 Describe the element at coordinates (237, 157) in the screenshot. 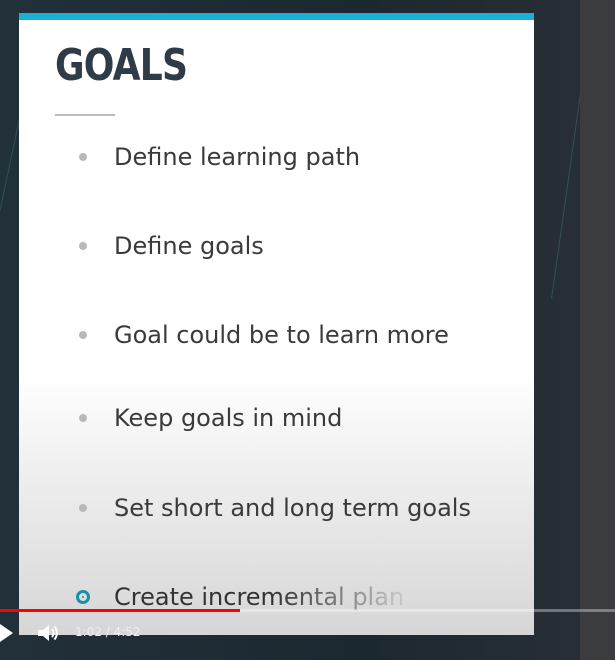

I see `bullet-text: Define learning path` at that location.